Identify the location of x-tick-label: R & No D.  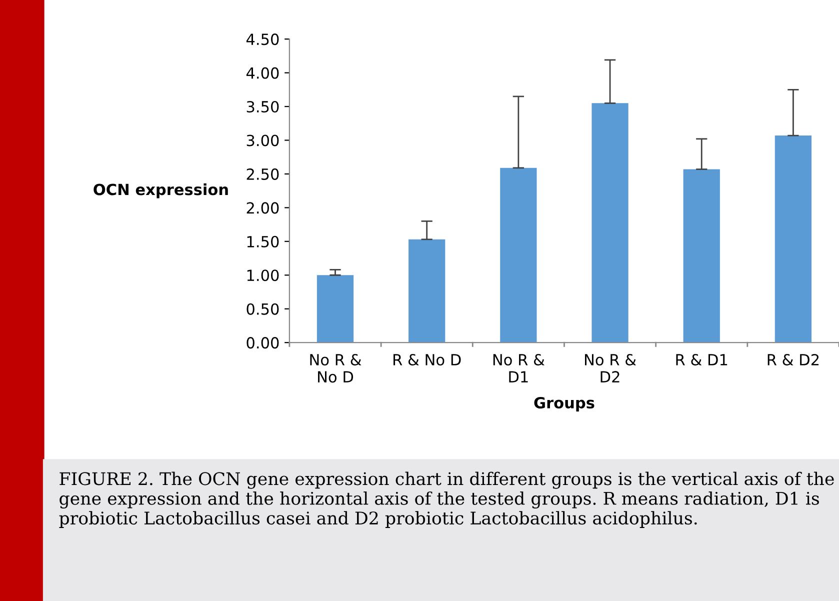
(427, 360).